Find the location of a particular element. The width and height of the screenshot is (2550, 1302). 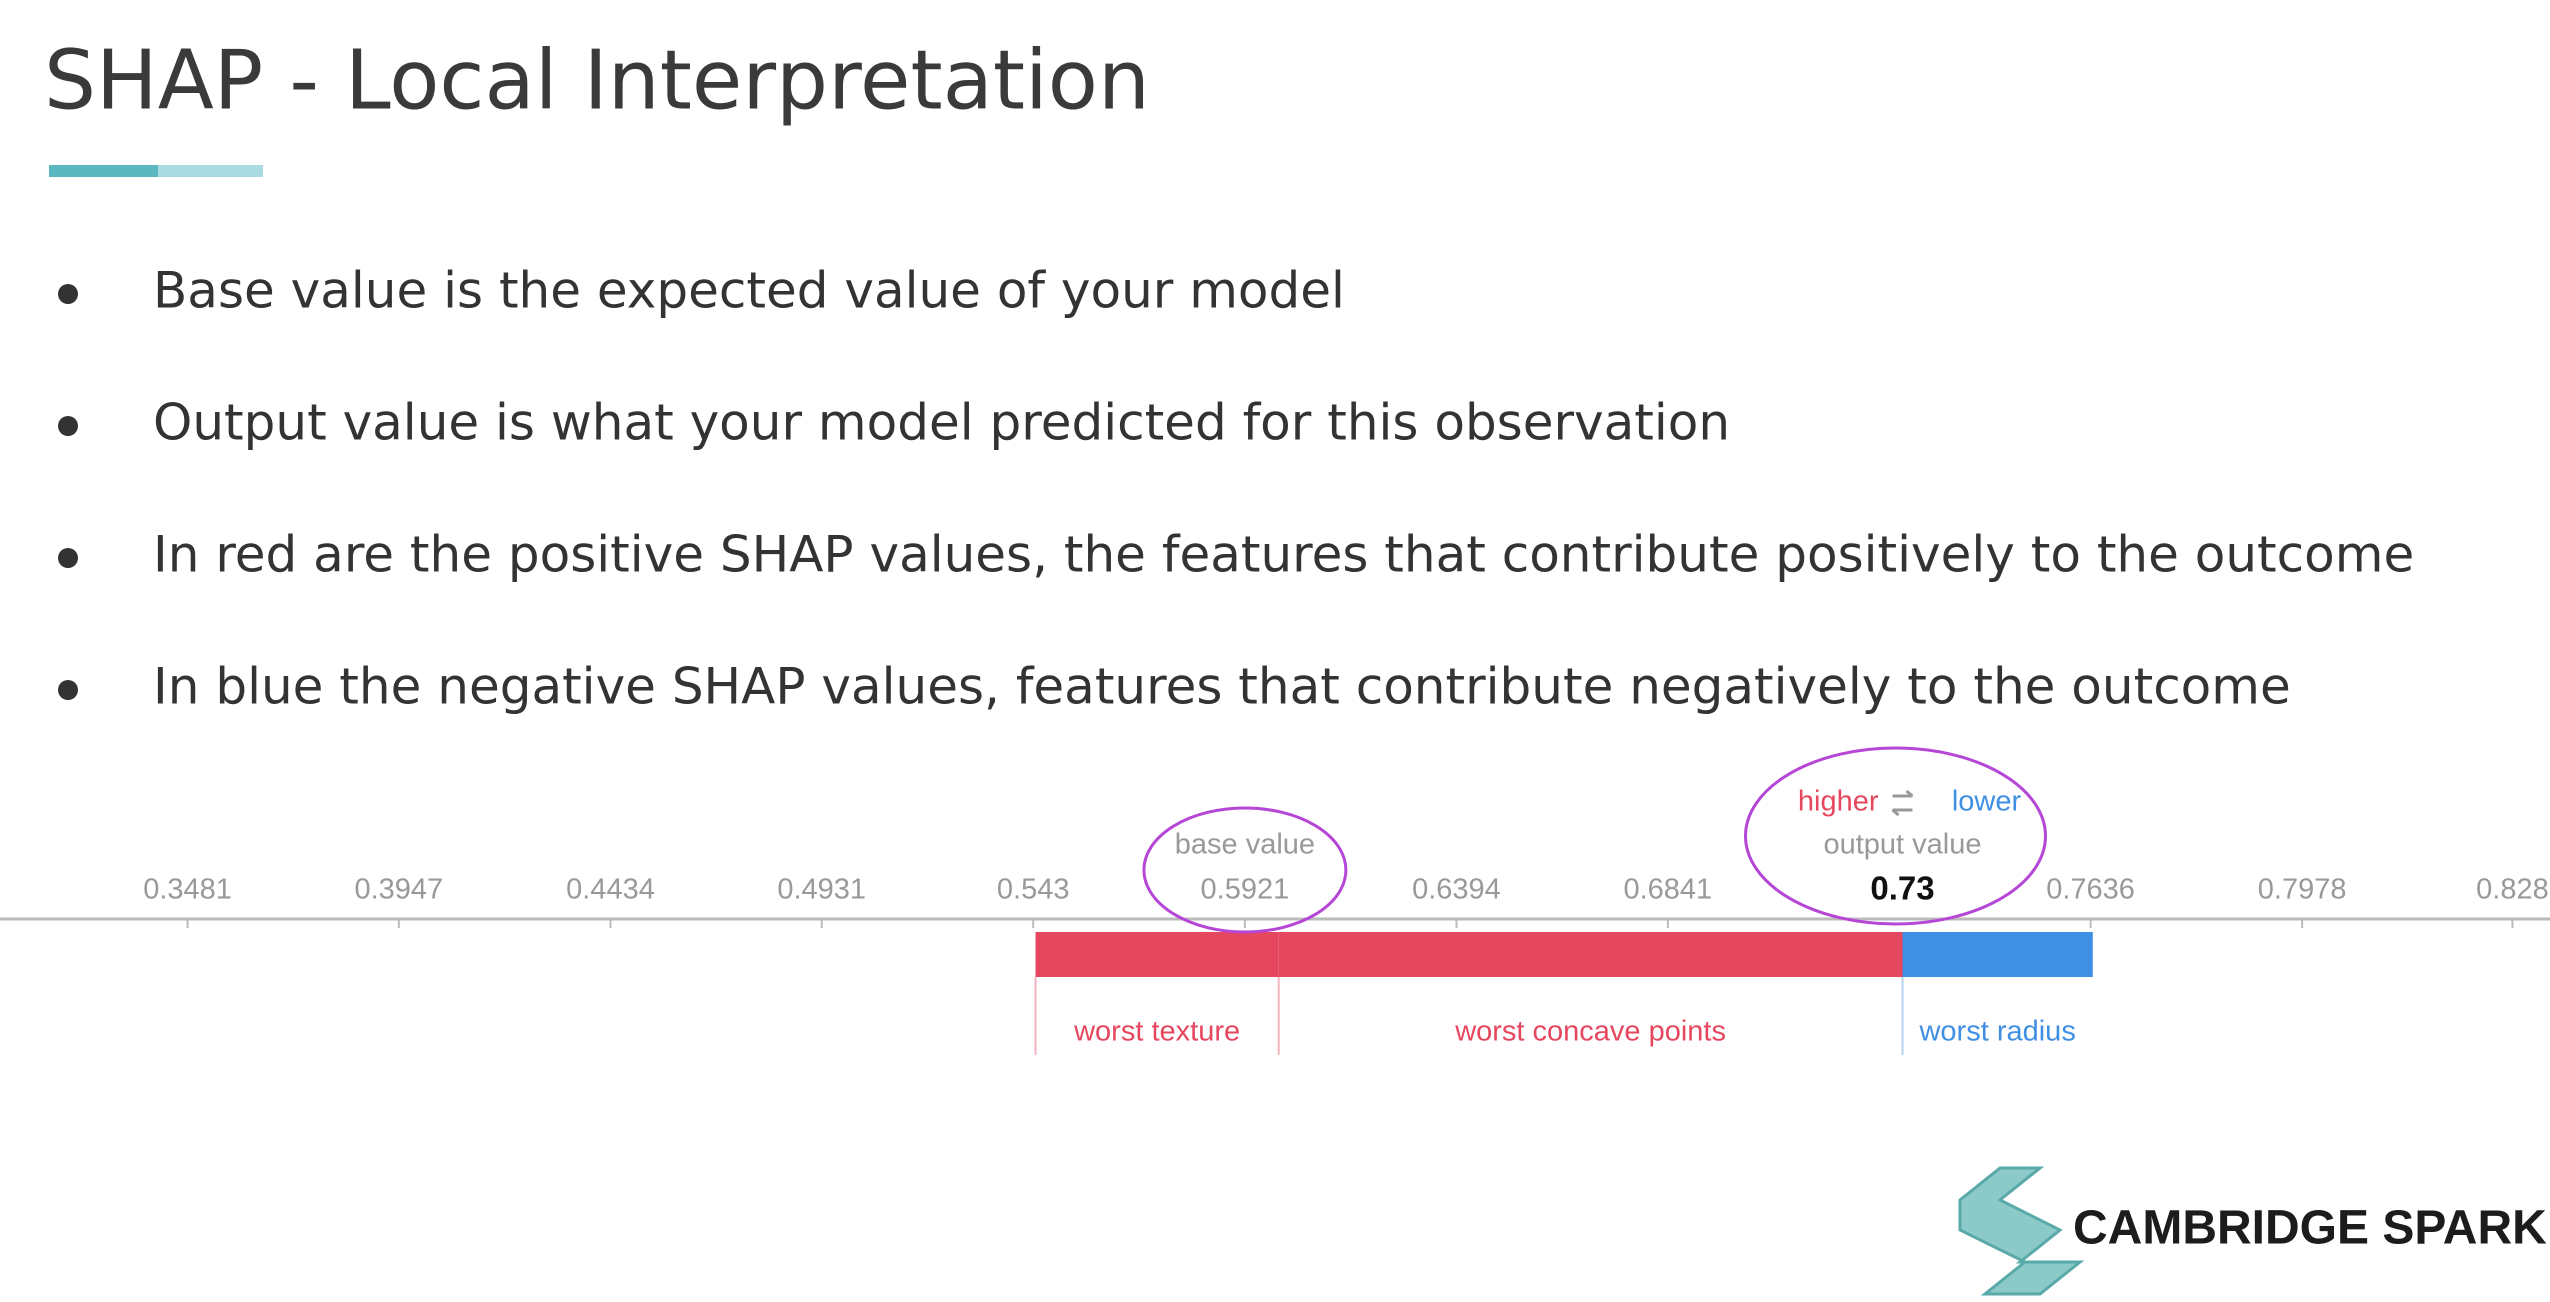

output-value: 0.73 is located at coordinates (1902, 888).